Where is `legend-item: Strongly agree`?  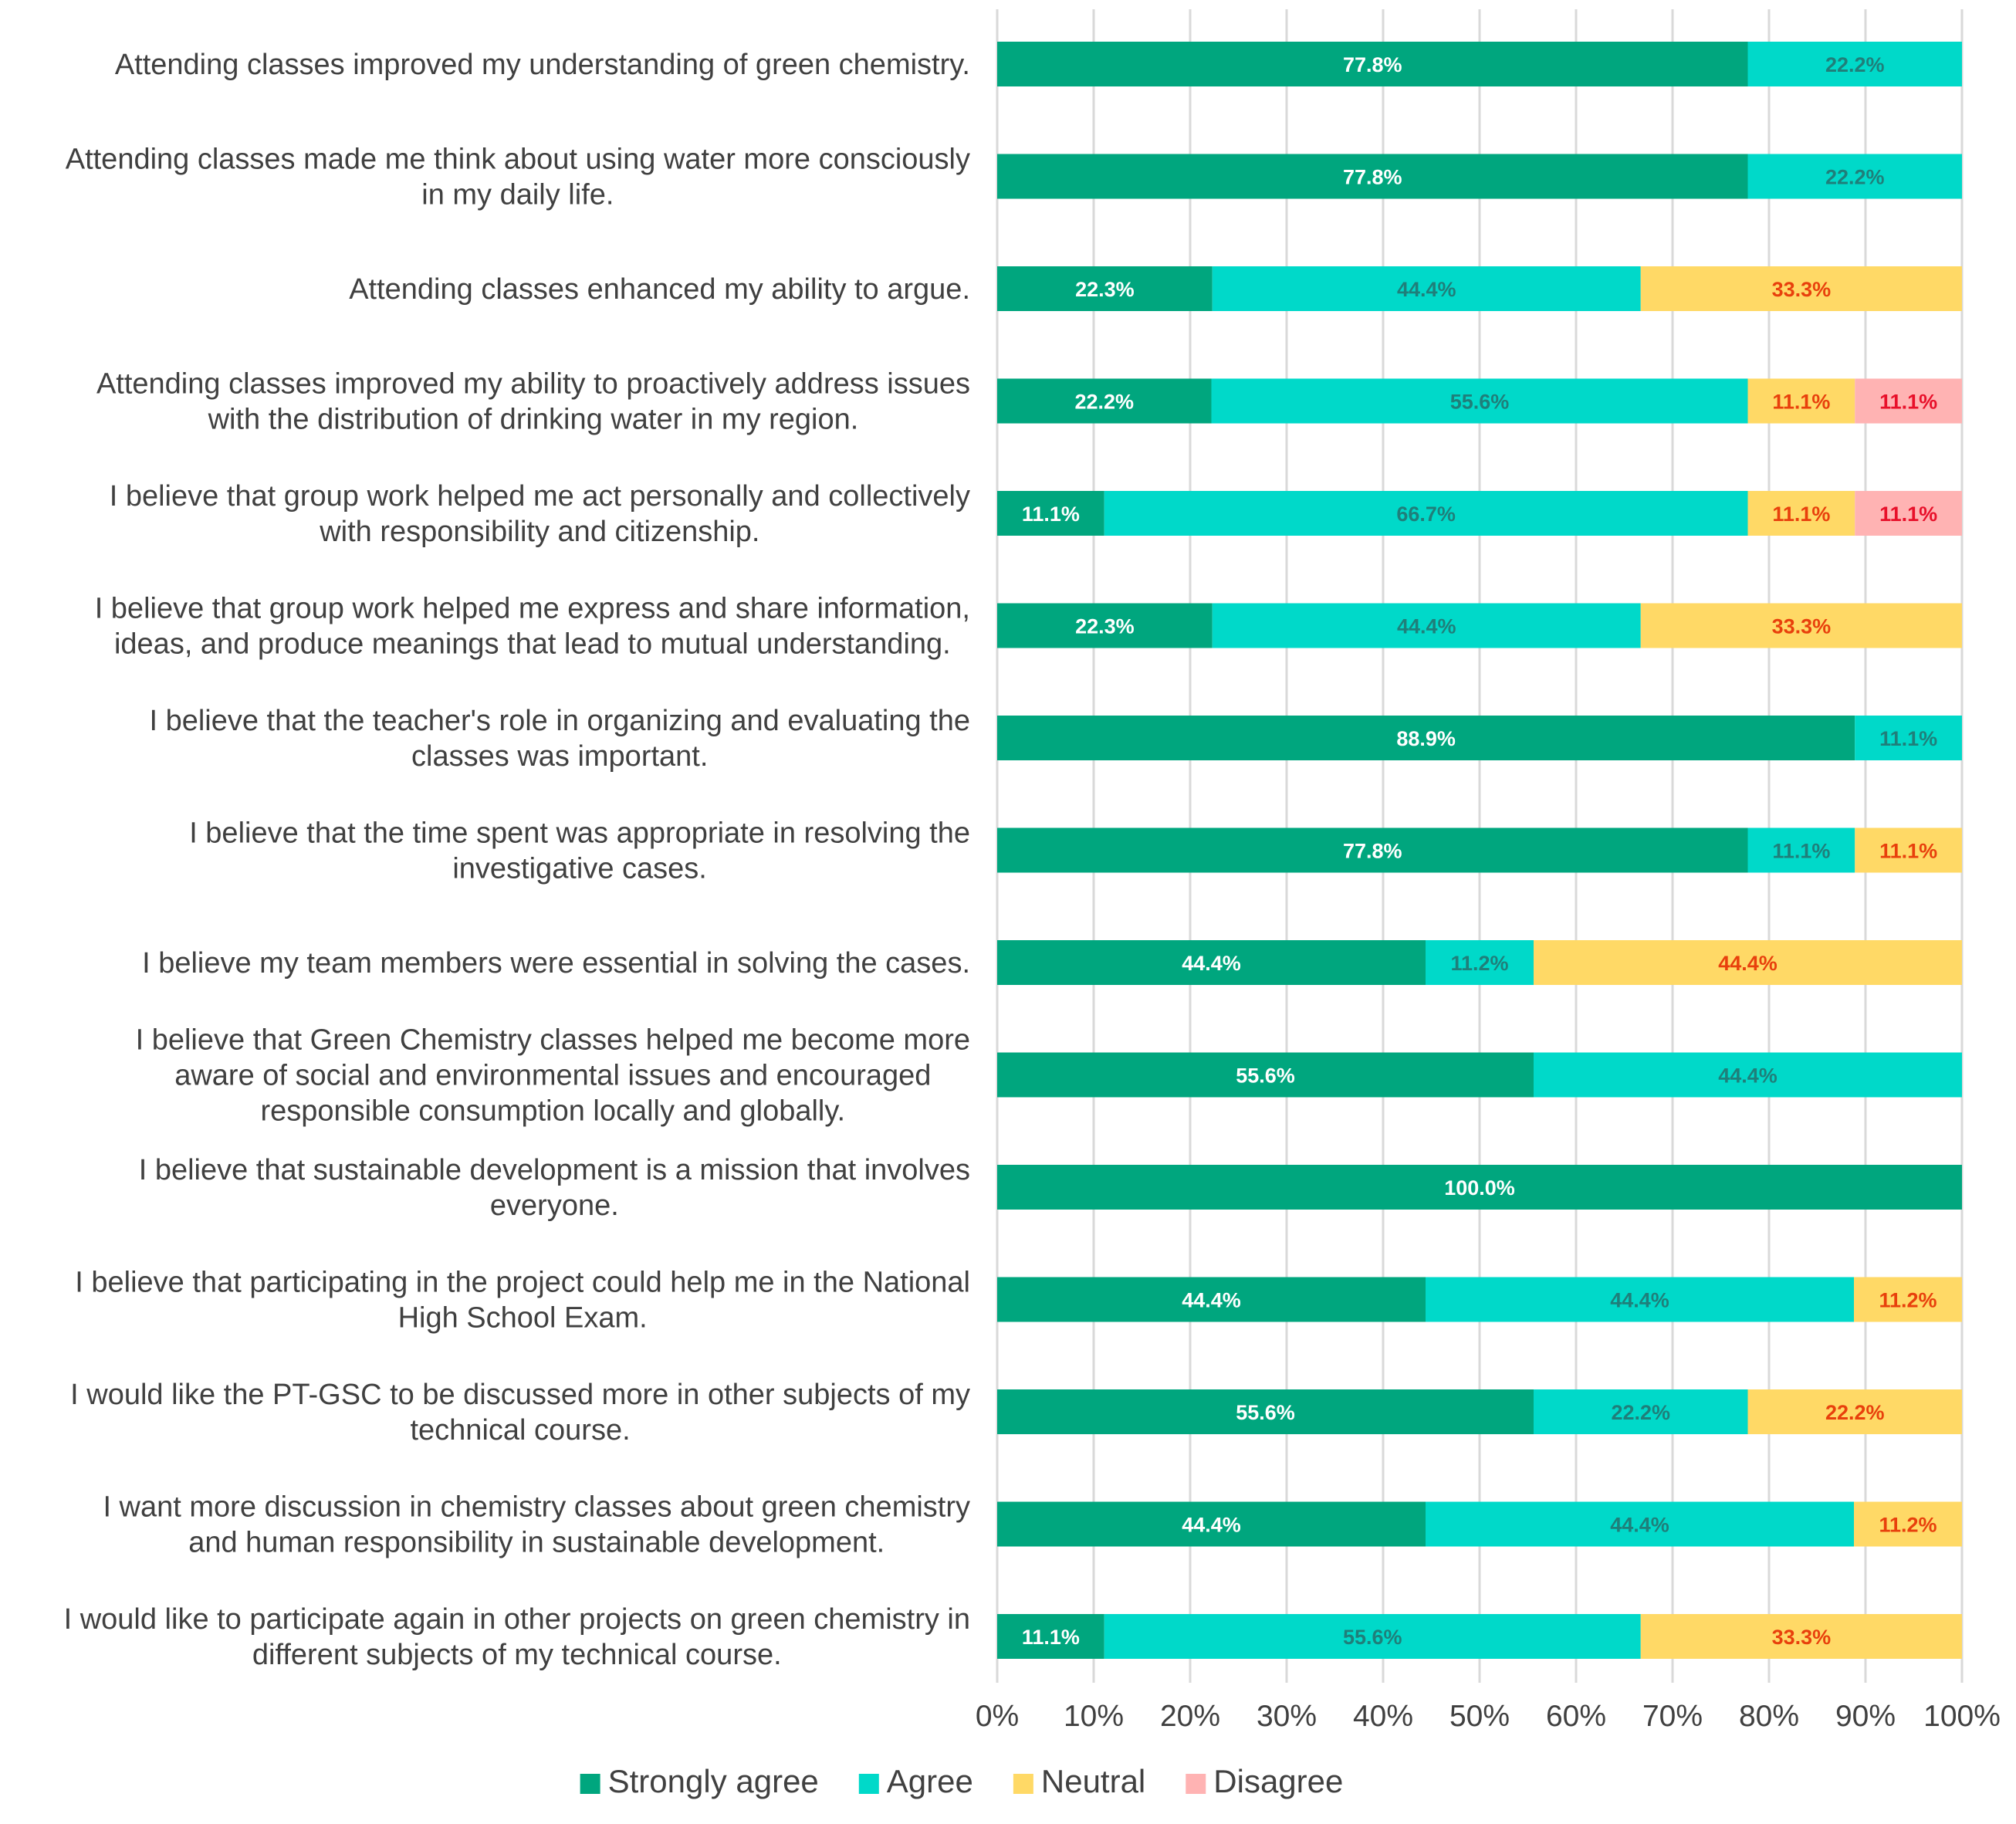
legend-item: Strongly agree is located at coordinates (699, 1781).